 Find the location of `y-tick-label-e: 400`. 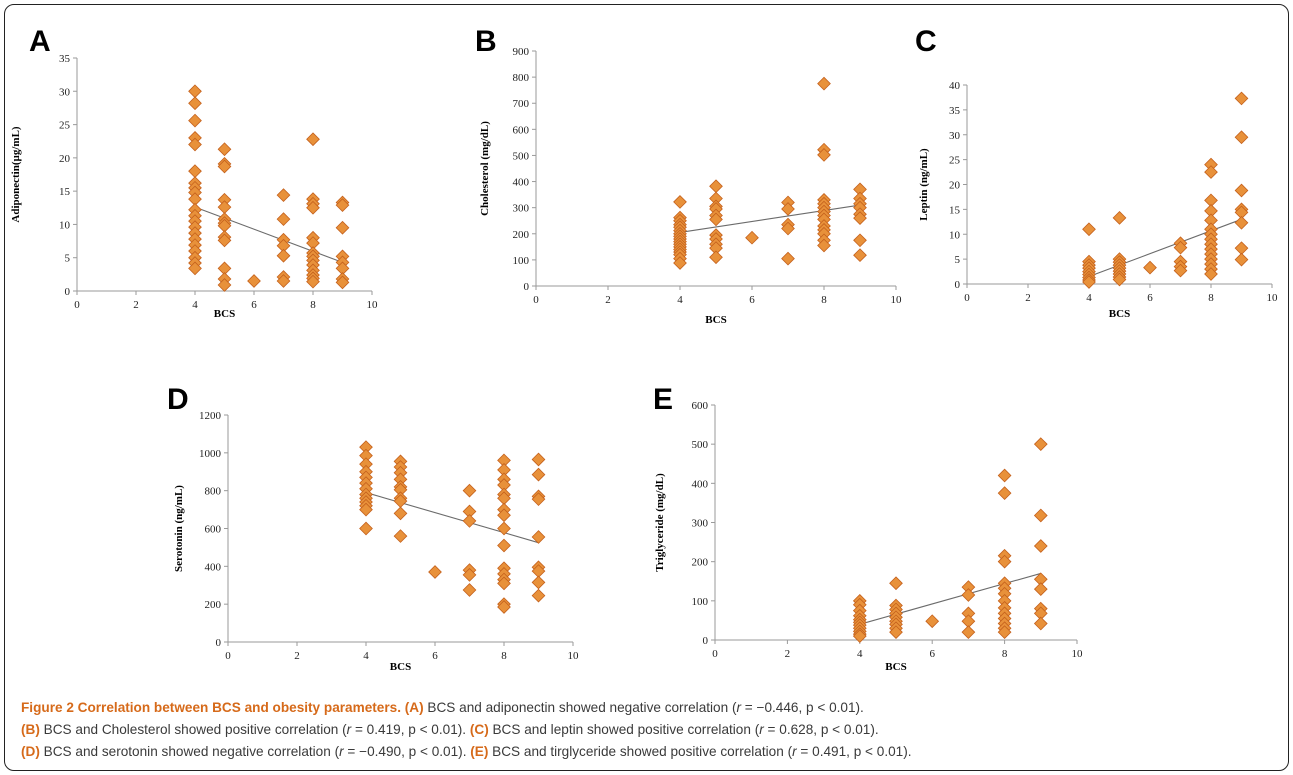

y-tick-label-e: 400 is located at coordinates (700, 484).